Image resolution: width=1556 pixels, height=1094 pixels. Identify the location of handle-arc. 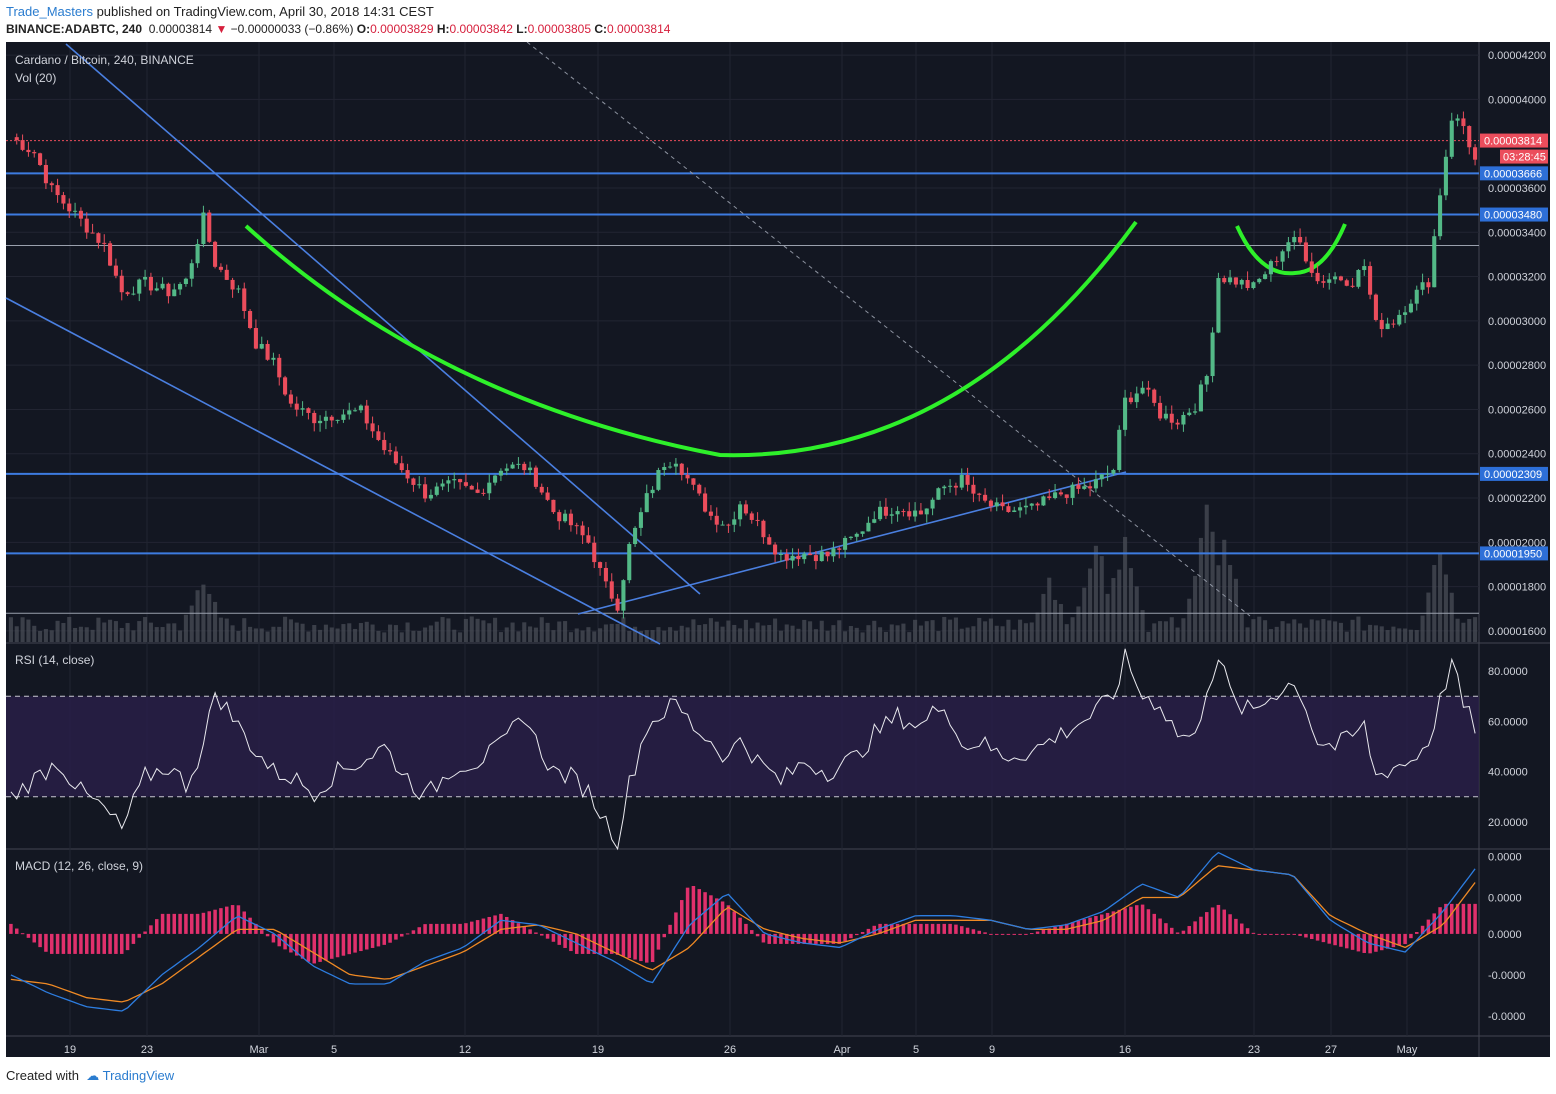
(1291, 249).